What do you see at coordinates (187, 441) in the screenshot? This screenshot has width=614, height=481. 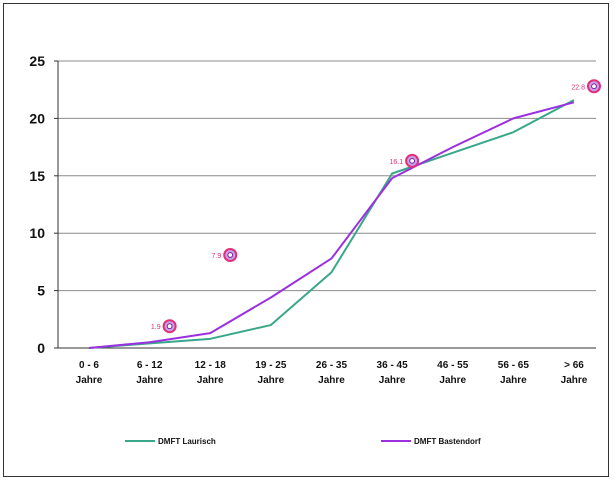 I see `legend-label: DMFT Laurisch` at bounding box center [187, 441].